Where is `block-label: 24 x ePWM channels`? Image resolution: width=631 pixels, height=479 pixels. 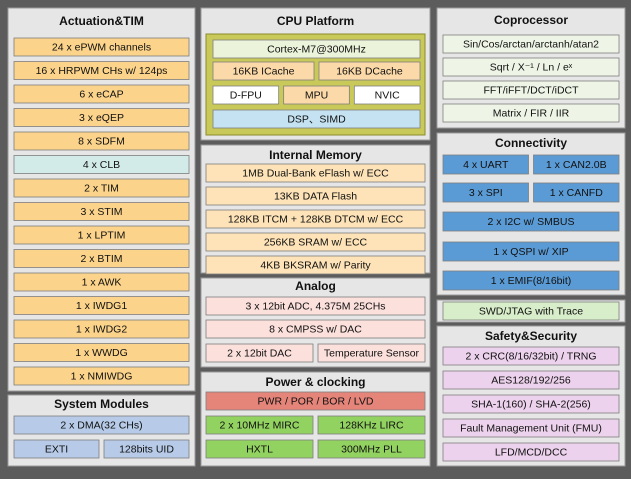 block-label: 24 x ePWM channels is located at coordinates (101, 47).